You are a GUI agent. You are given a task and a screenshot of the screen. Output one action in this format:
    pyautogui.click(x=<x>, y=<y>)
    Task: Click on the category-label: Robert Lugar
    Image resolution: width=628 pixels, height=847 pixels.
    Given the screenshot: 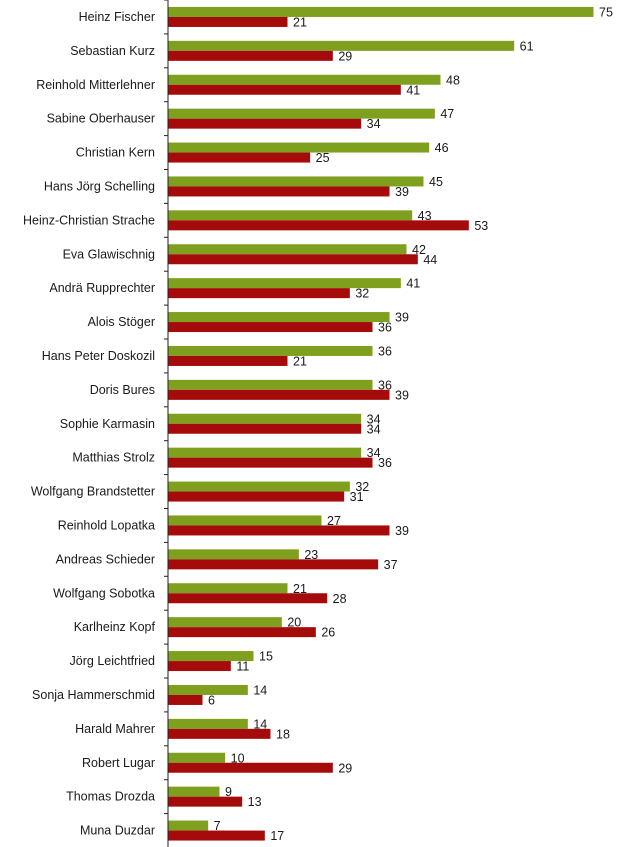 What is the action you would take?
    pyautogui.click(x=118, y=763)
    